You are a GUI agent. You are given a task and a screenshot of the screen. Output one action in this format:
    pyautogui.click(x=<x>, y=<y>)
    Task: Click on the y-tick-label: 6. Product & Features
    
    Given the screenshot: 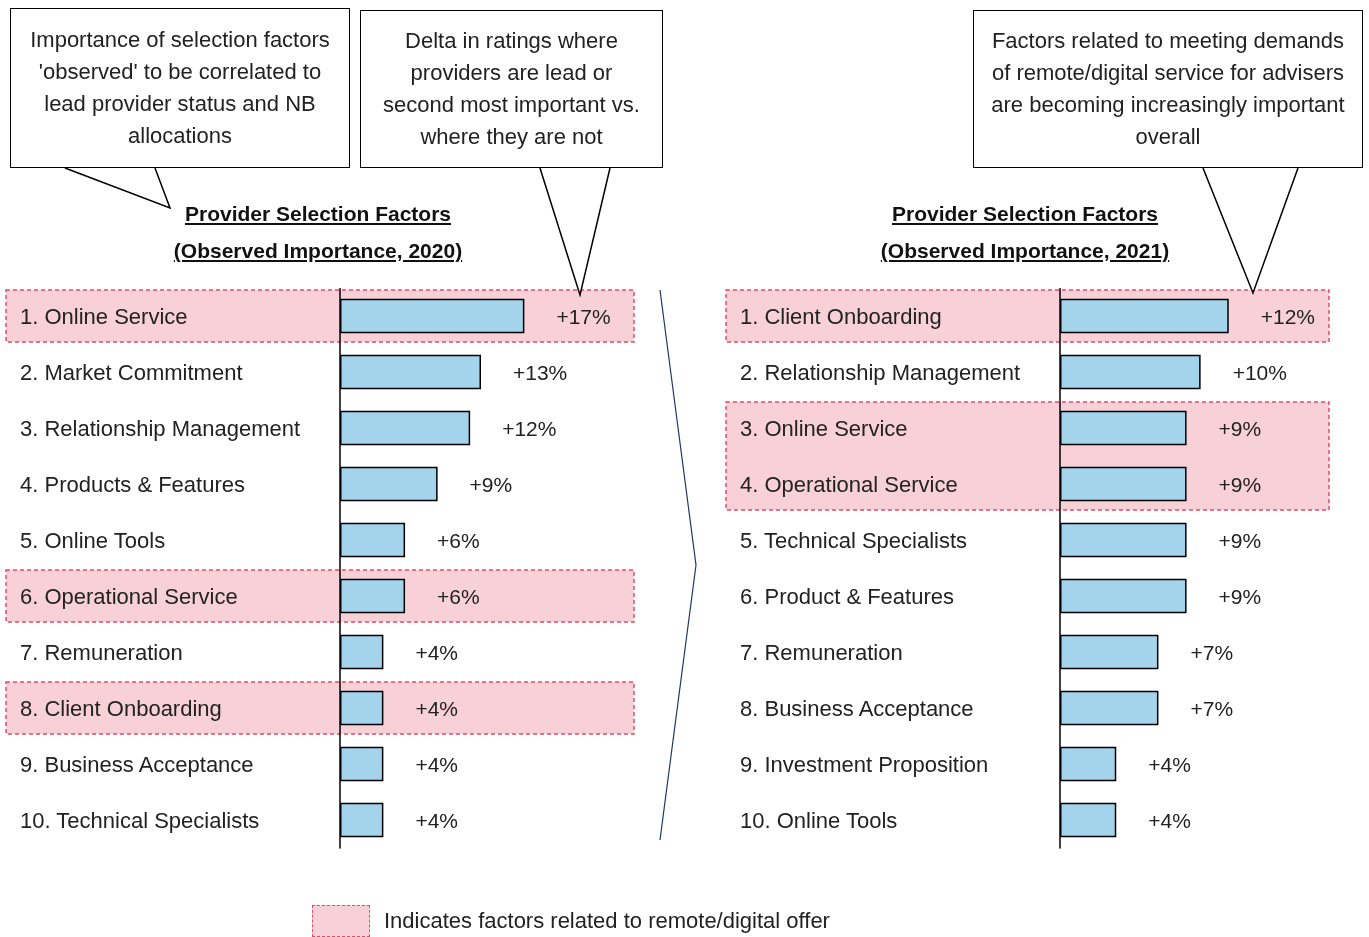 What is the action you would take?
    pyautogui.click(x=847, y=596)
    